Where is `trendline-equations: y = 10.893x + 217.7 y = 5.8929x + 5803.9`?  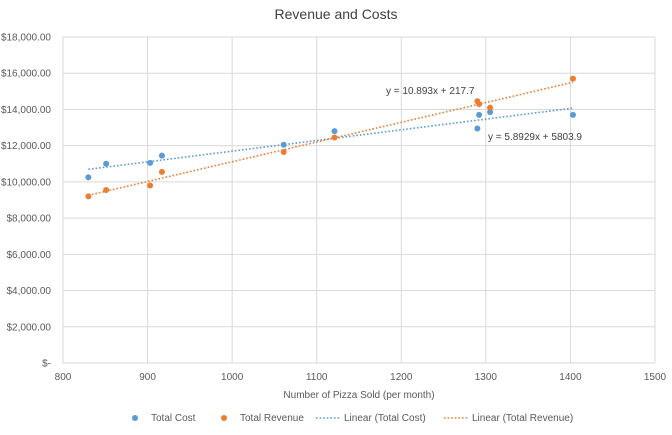
trendline-equations: y = 10.893x + 217.7 y = 5.8929x + 5803.9 is located at coordinates (484, 114).